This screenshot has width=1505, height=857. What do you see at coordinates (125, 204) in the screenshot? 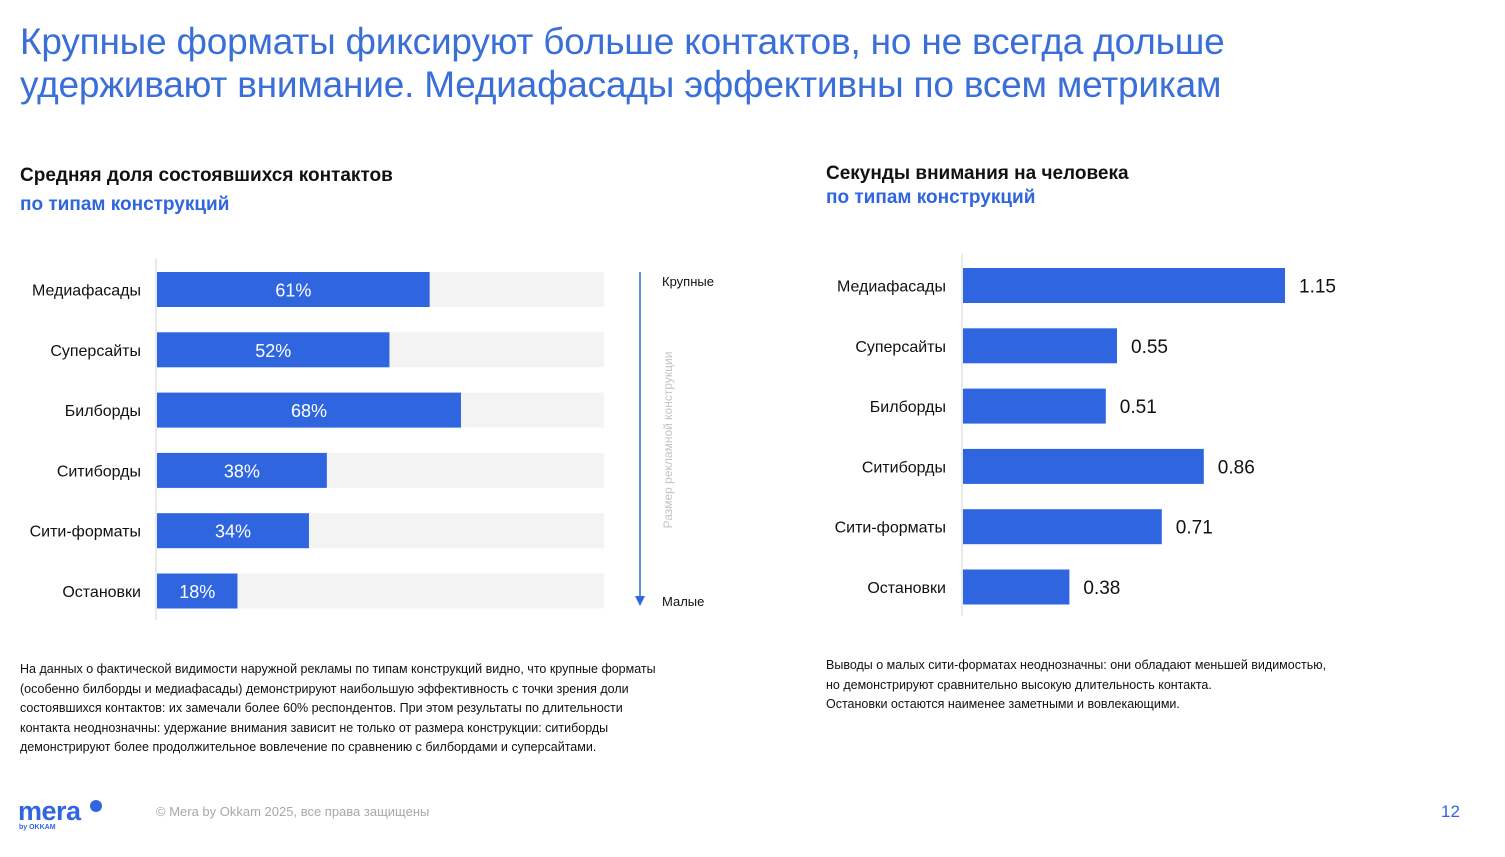
I see `chart-1-subtitle: по типам конструкций` at bounding box center [125, 204].